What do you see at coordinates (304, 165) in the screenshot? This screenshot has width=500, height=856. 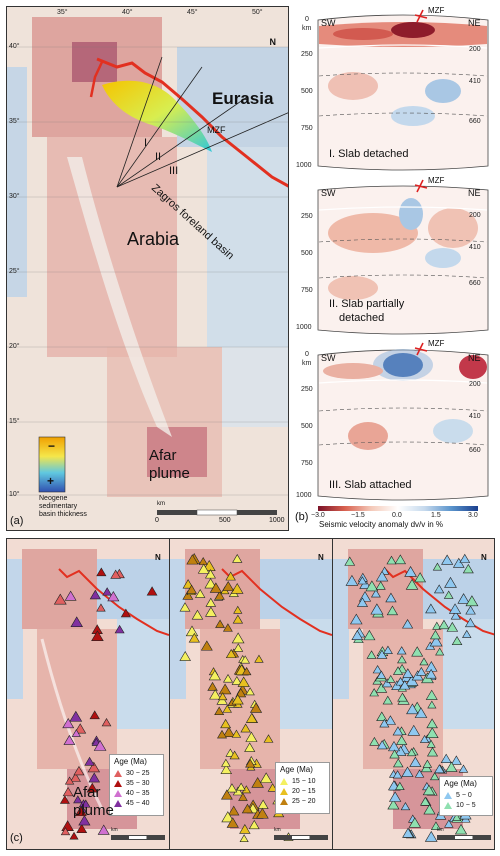 I see `section-I-depth-1000: 1000` at bounding box center [304, 165].